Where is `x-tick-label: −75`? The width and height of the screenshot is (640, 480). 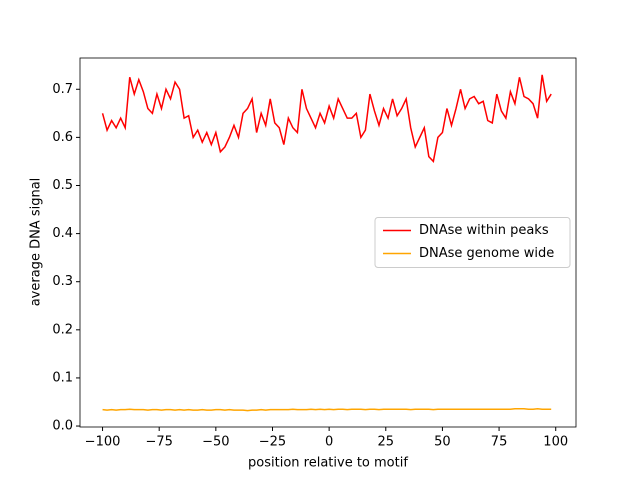 x-tick-label: −75 is located at coordinates (158, 442).